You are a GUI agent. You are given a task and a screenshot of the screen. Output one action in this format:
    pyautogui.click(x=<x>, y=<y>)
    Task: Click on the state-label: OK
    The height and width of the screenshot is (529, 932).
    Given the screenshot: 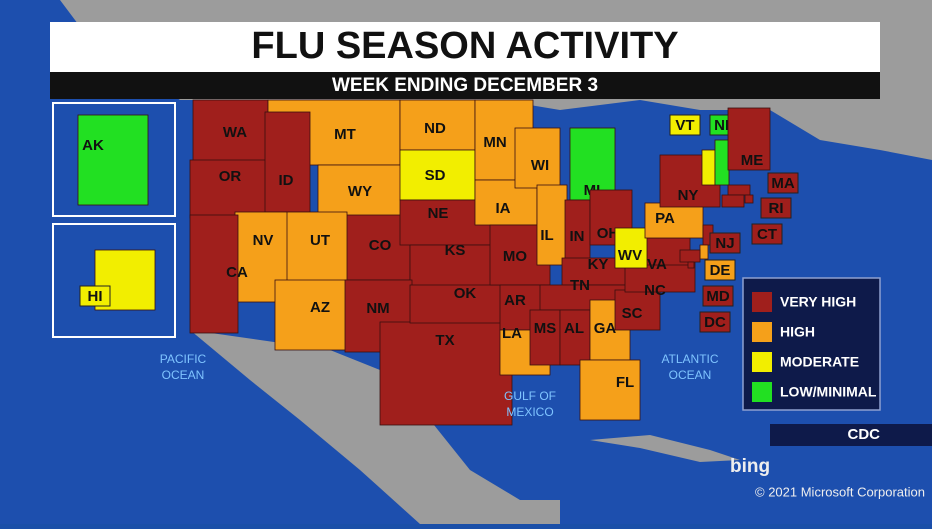 What is the action you would take?
    pyautogui.click(x=465, y=293)
    